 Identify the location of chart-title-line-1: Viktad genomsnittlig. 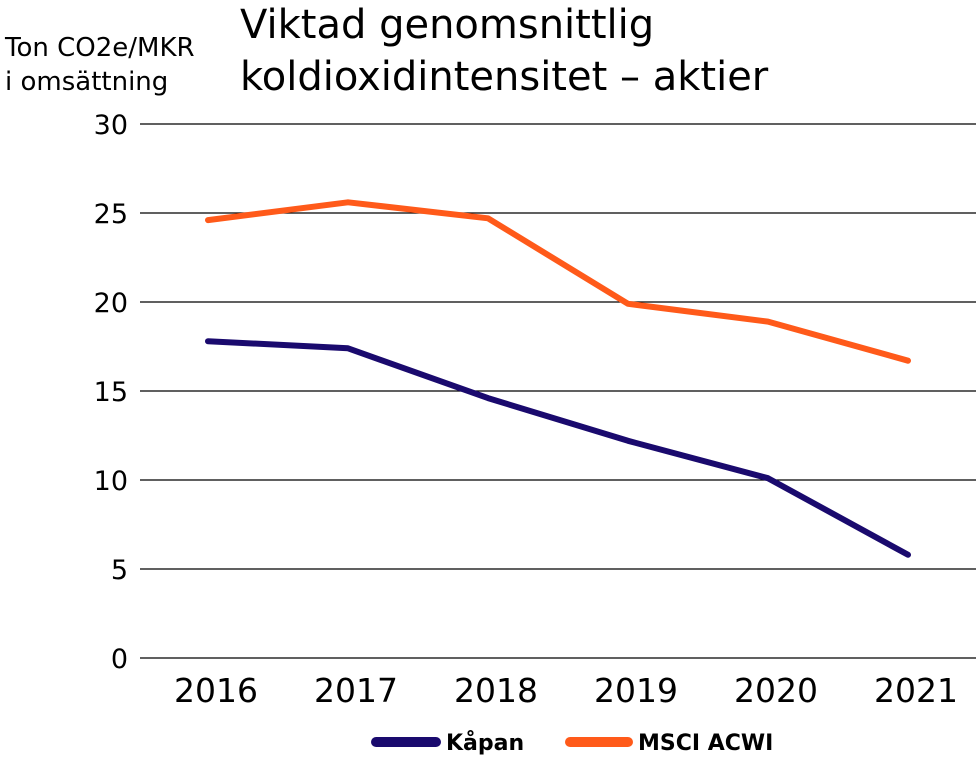
(447, 25).